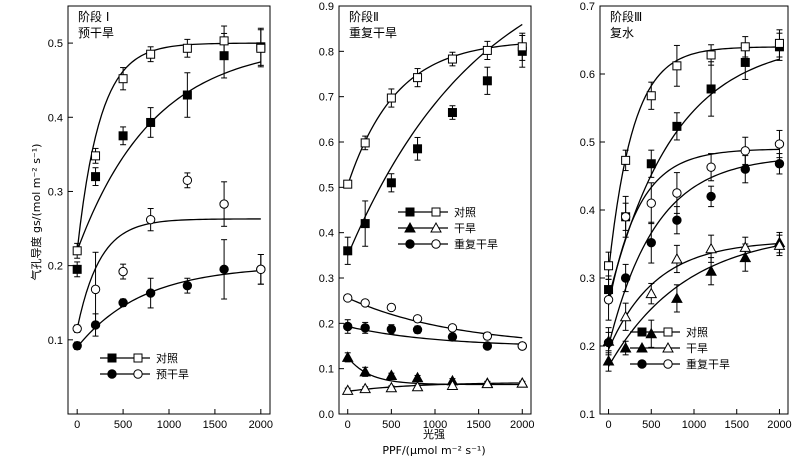 The height and width of the screenshot is (459, 800). Describe the element at coordinates (167, 358) in the screenshot. I see `legend-label: 对照` at that location.